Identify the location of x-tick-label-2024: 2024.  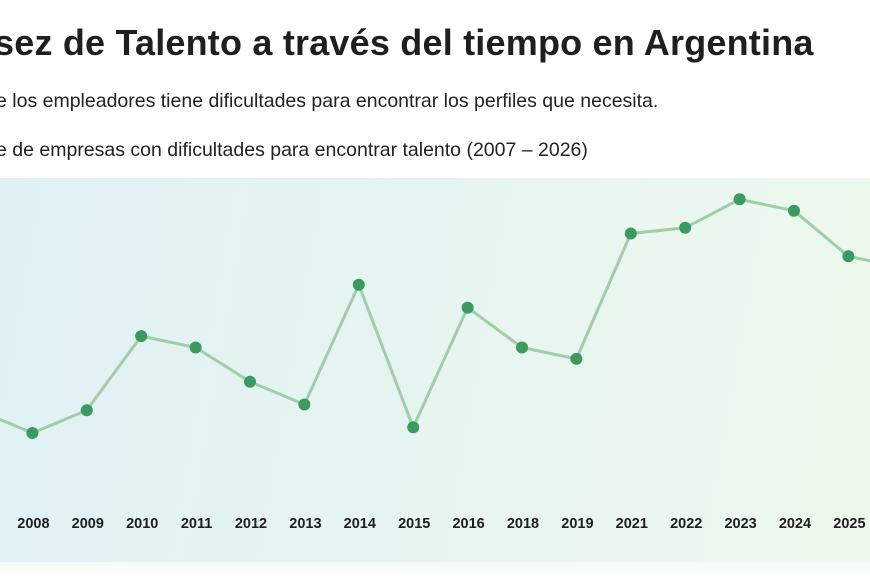
(795, 524).